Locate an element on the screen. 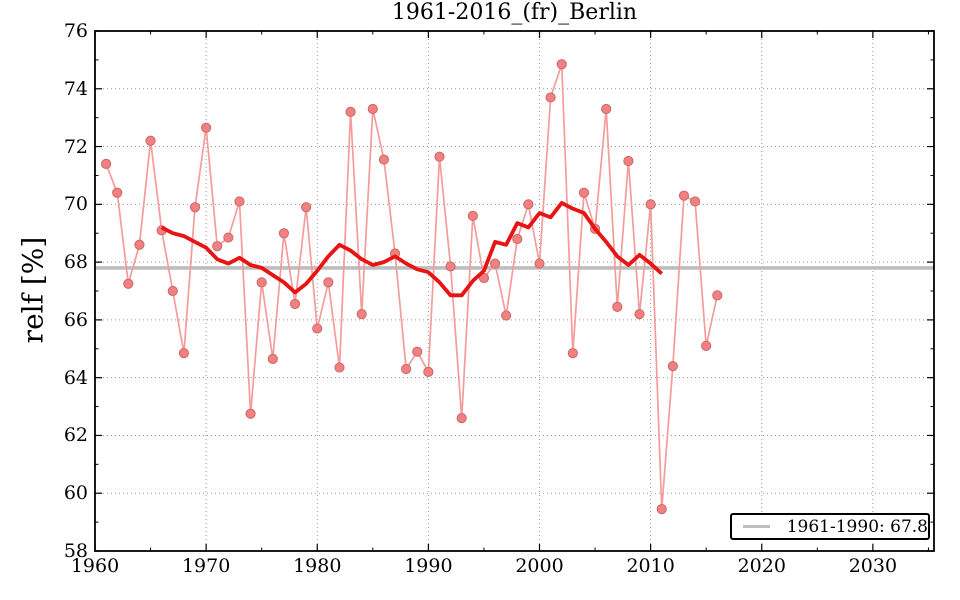 The width and height of the screenshot is (960, 600). x-tick-label: 2000 is located at coordinates (539, 566).